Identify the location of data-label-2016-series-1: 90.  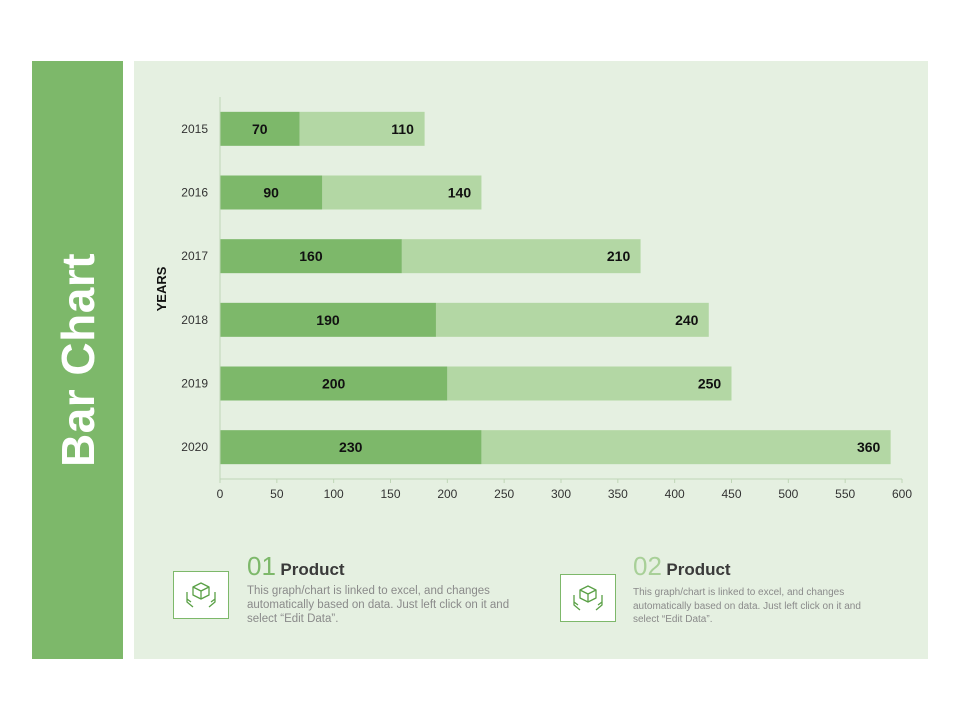
(271, 193).